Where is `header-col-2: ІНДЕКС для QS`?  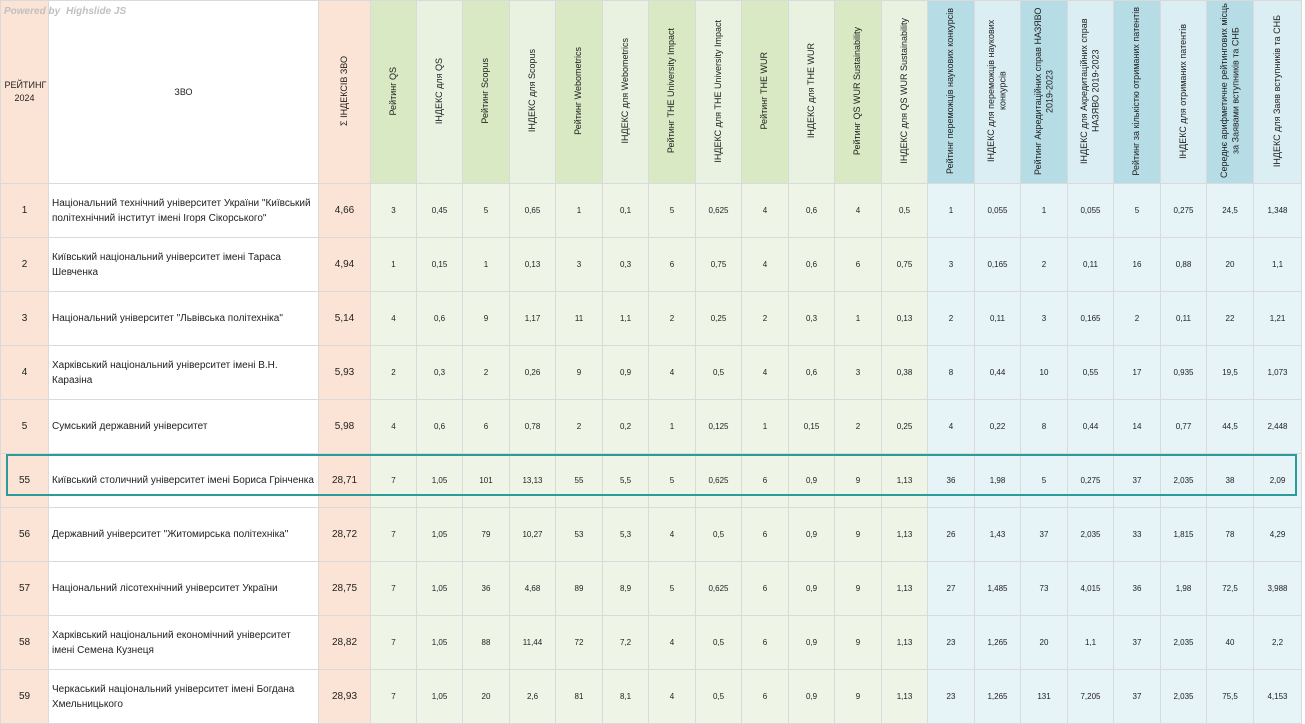 header-col-2: ІНДЕКС для QS is located at coordinates (439, 92).